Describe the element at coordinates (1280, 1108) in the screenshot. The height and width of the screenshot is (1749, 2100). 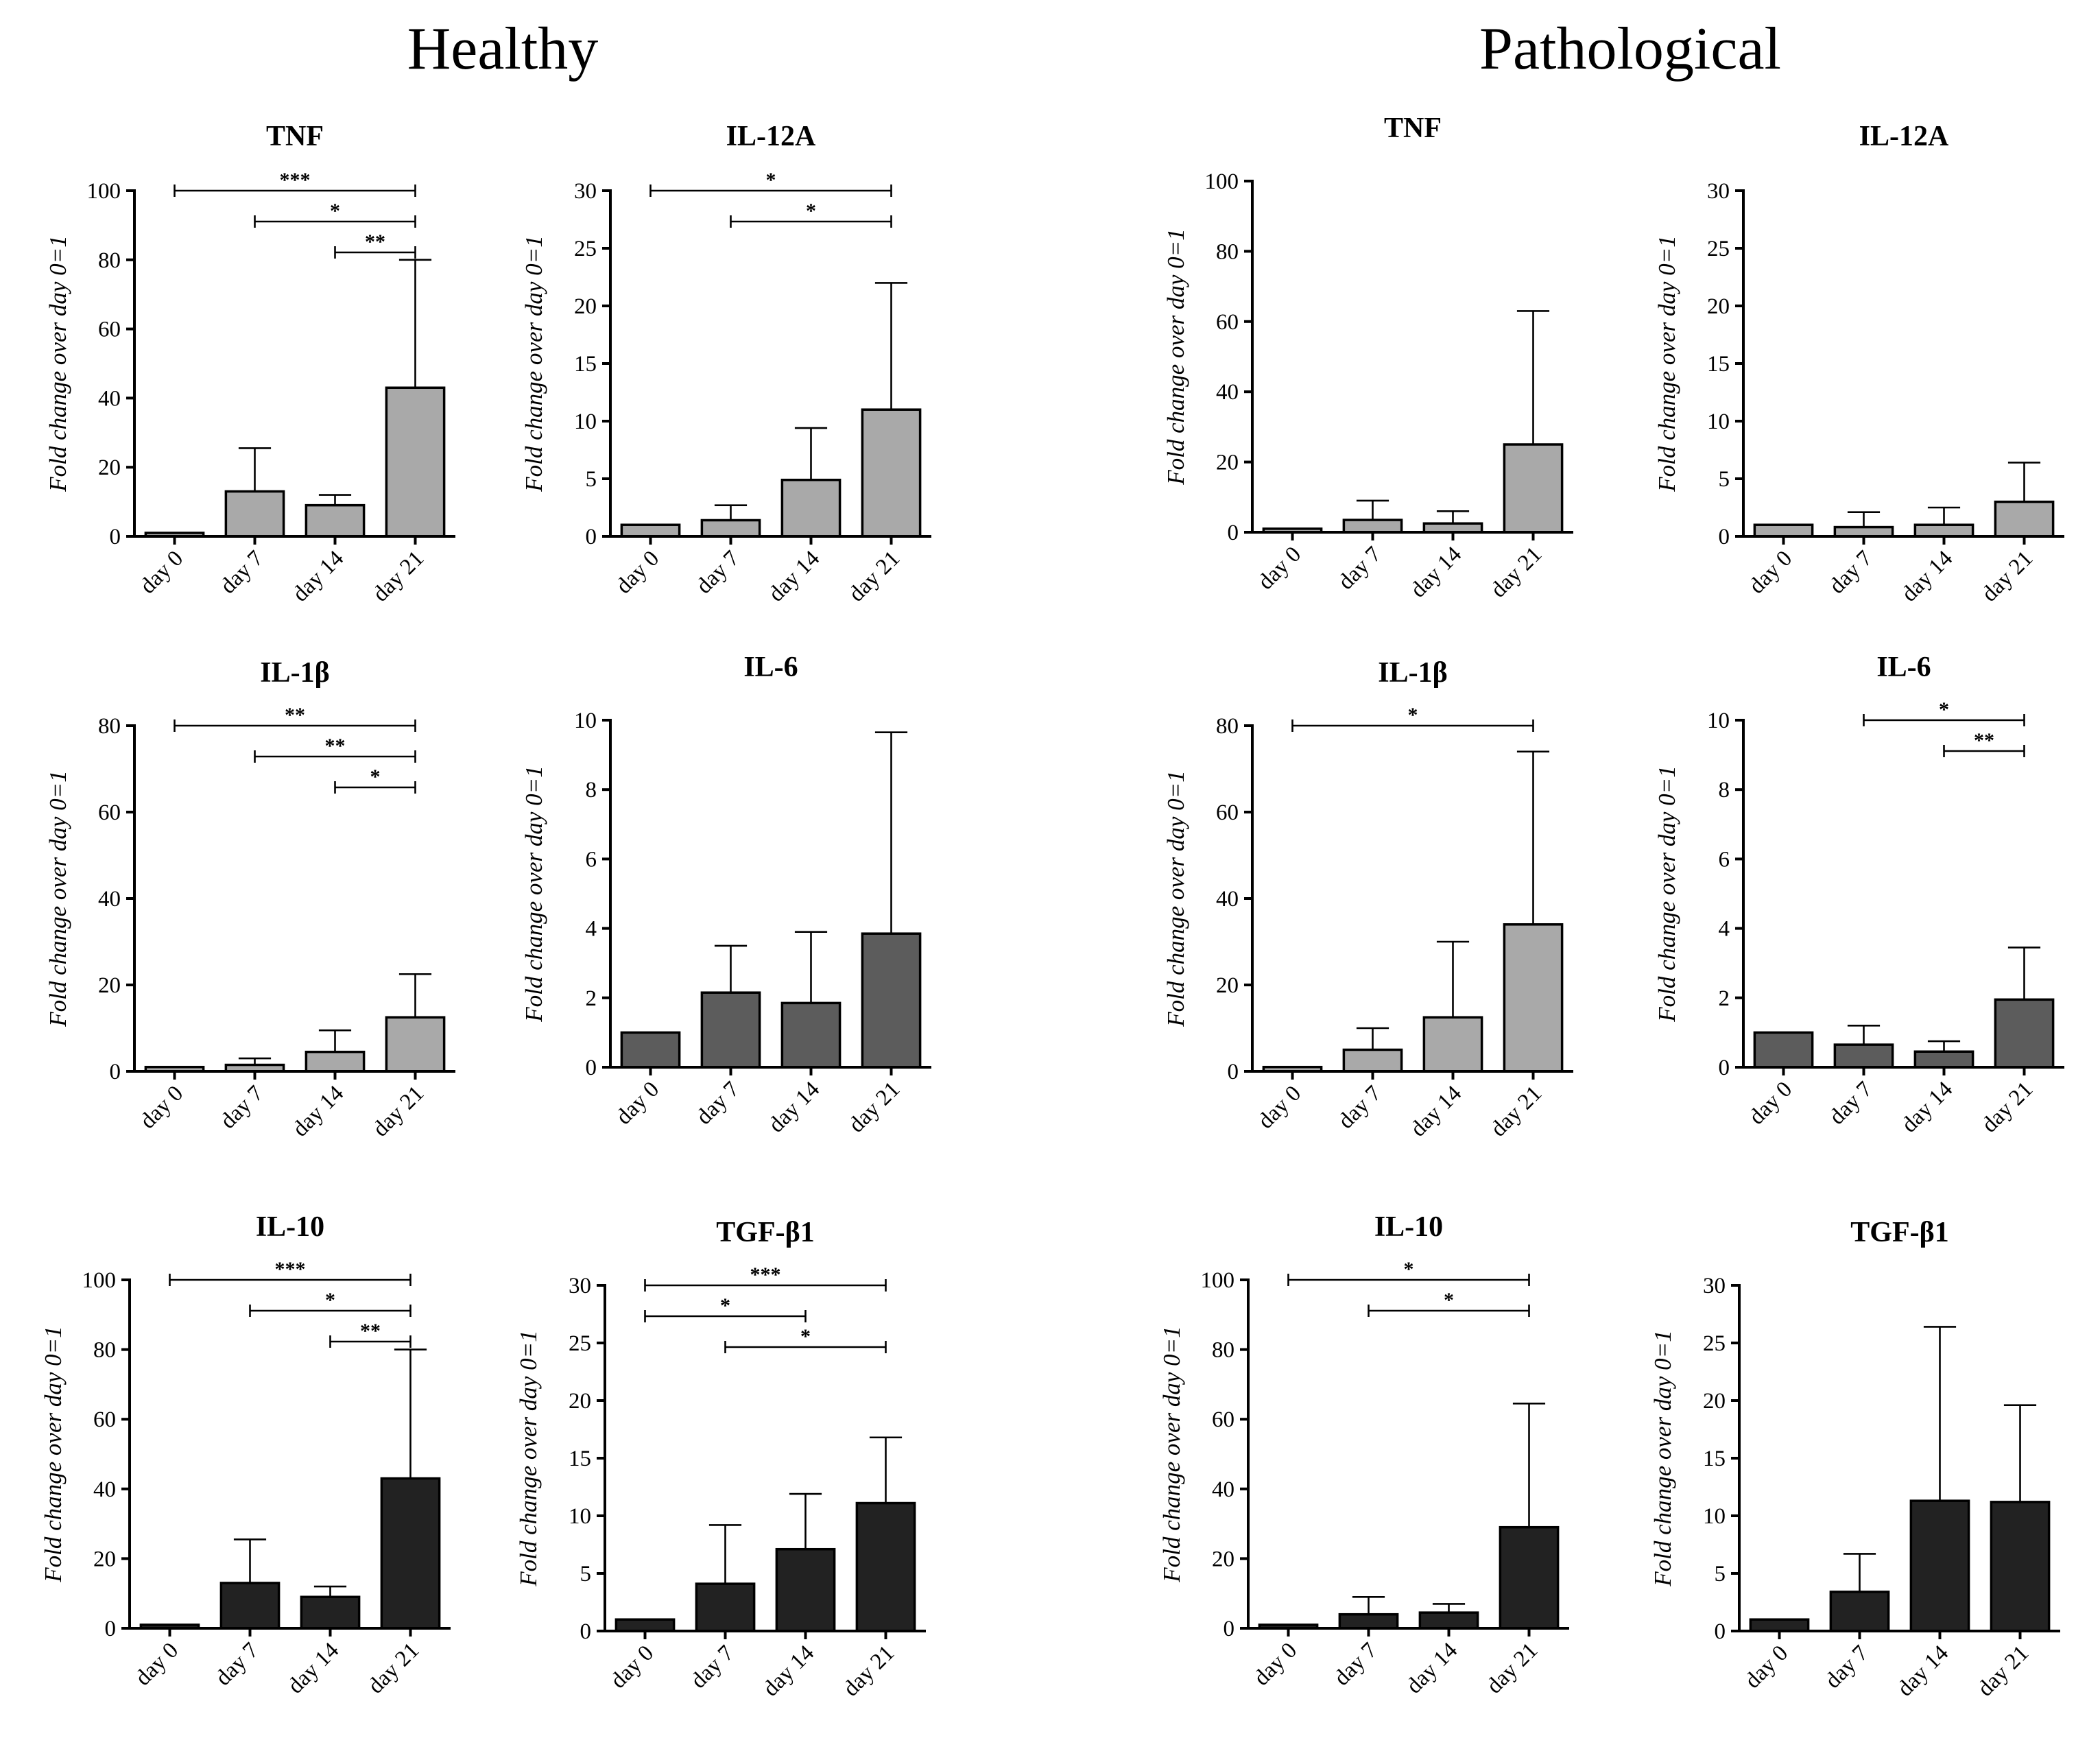
I see `chart-pathological-il-1beta-xtick-label-day-0: day 0` at that location.